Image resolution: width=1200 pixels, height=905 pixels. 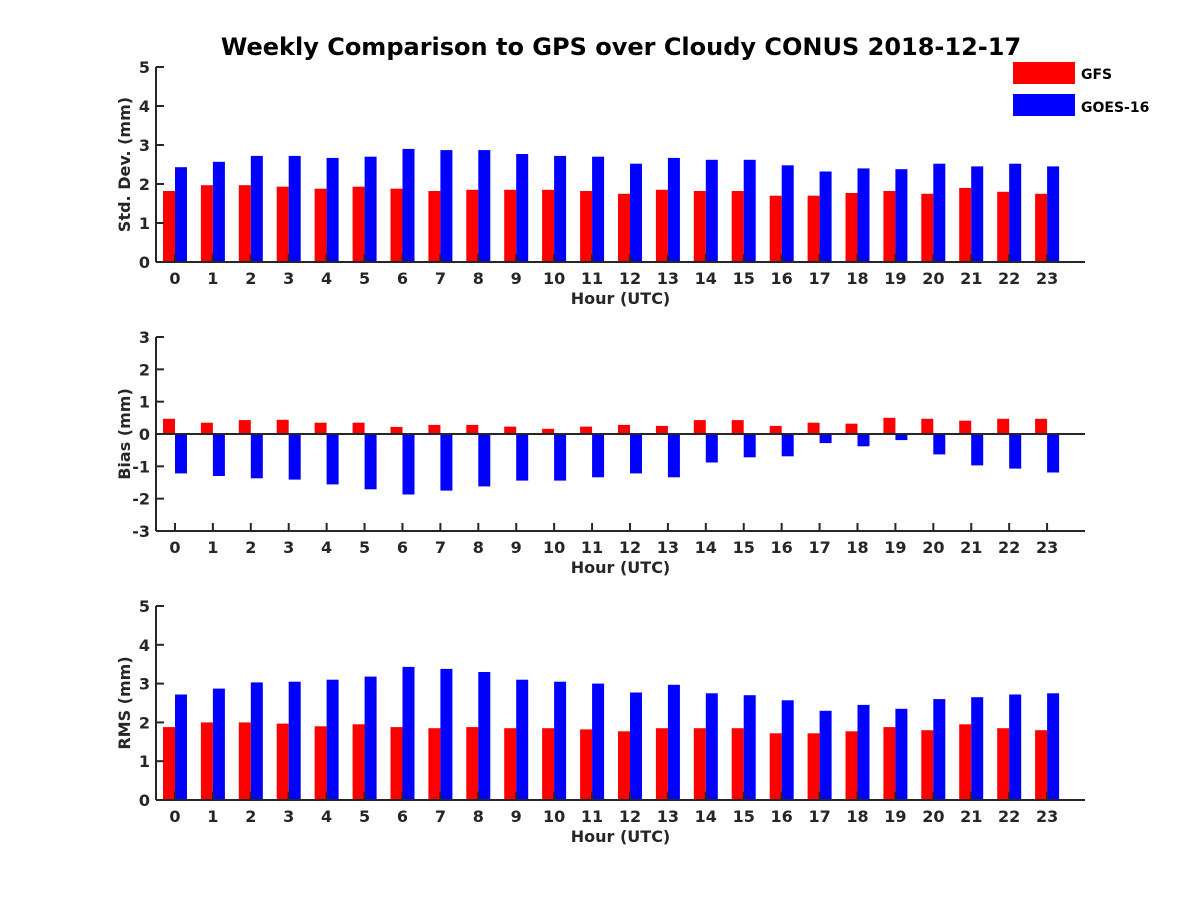 I want to click on x-tick-label: 13, so click(x=668, y=816).